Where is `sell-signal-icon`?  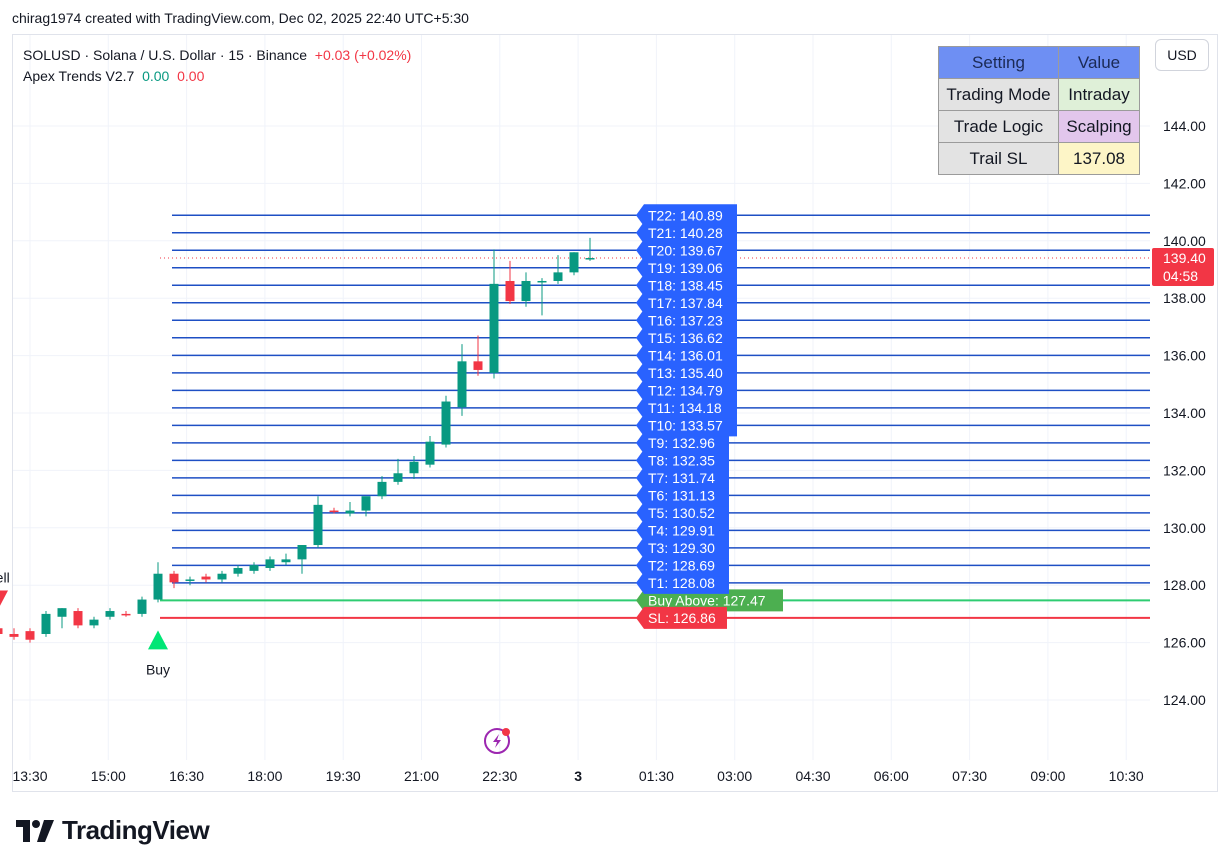 sell-signal-icon is located at coordinates (4, 598).